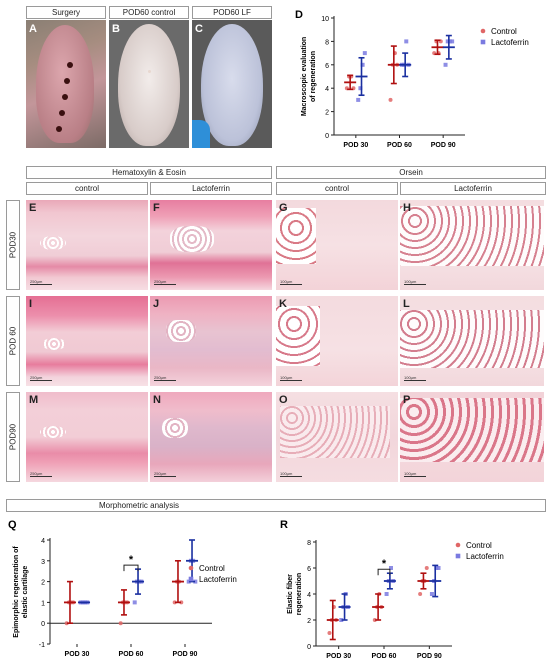  Describe the element at coordinates (131, 560) in the screenshot. I see `significance-star: *` at that location.